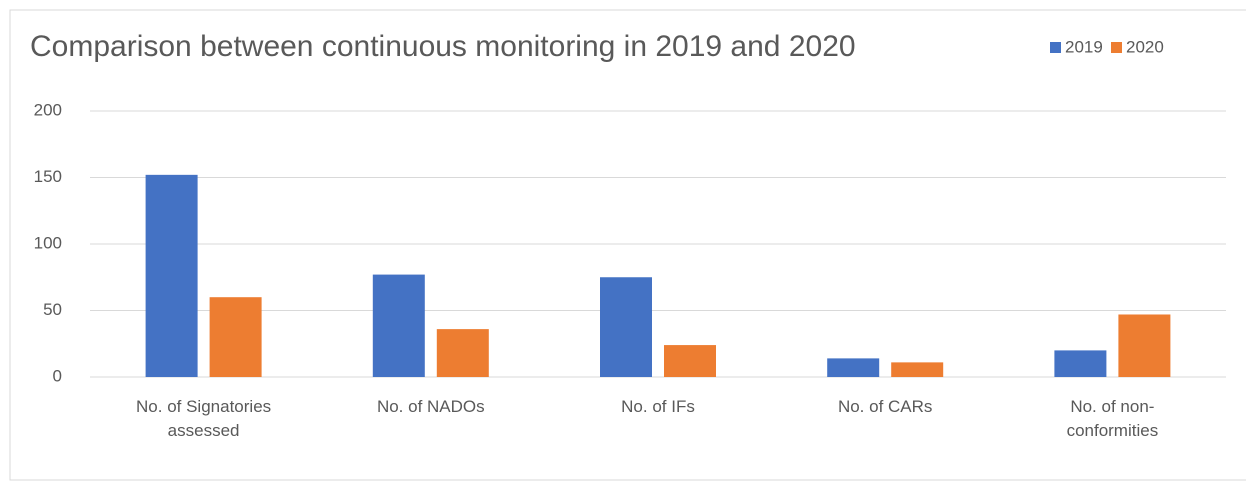  I want to click on y-tick-label: 200, so click(48, 109).